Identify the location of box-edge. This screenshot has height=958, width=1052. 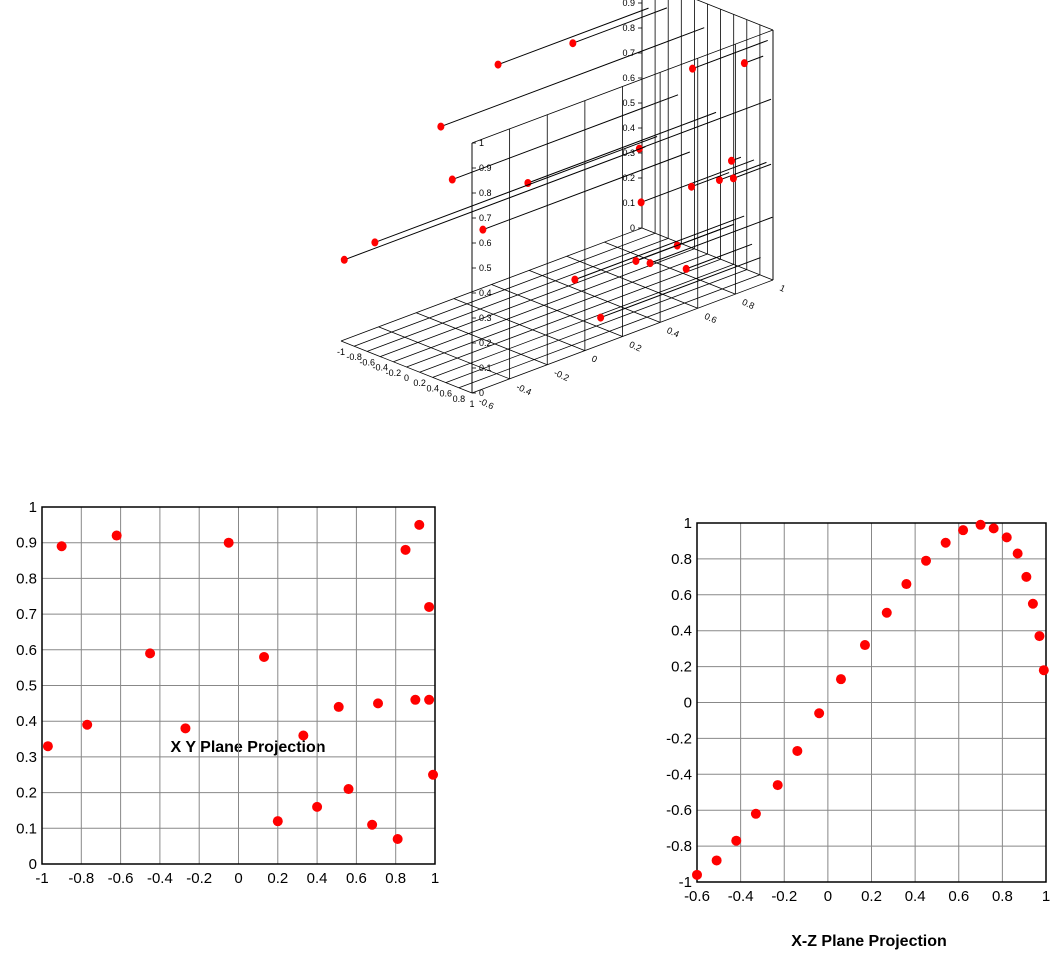
(735, 15).